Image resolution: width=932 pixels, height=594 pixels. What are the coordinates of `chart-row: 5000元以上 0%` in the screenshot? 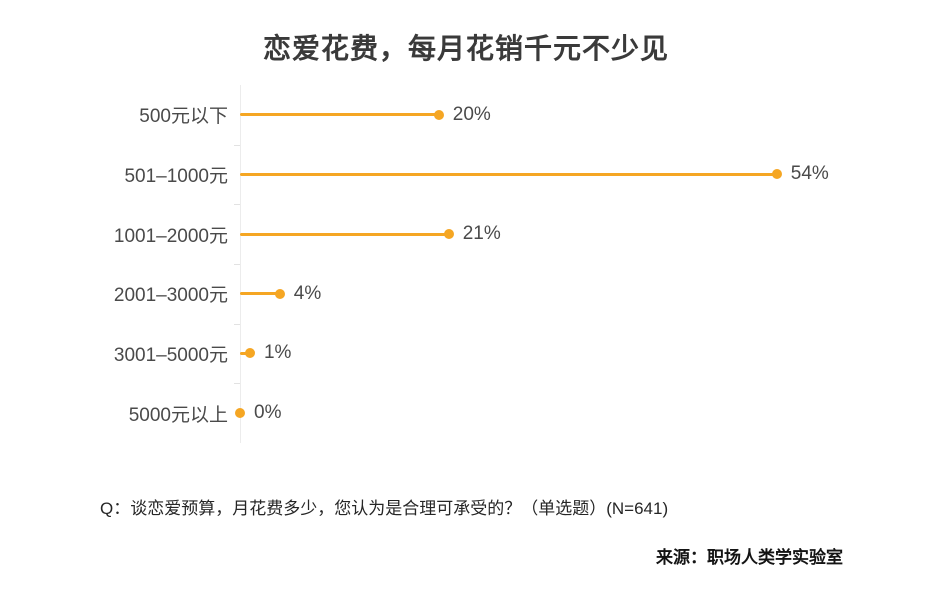 It's located at (466, 413).